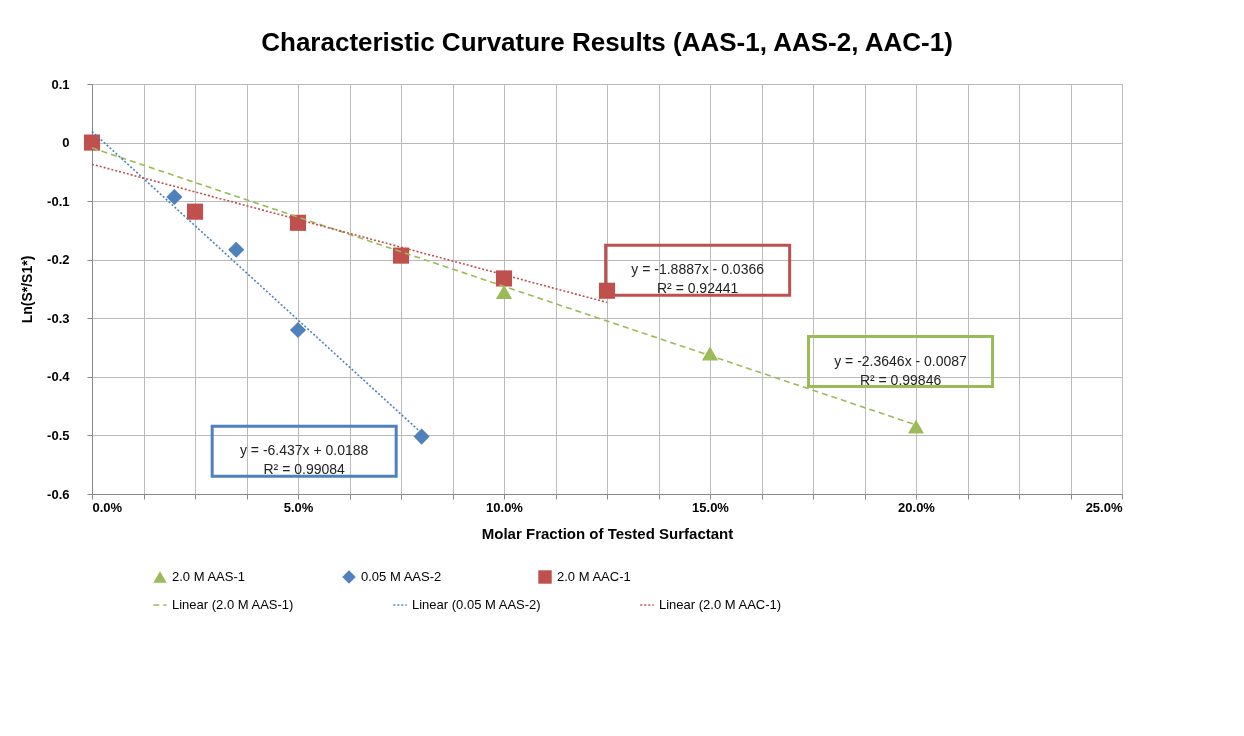 This screenshot has width=1244, height=736. Describe the element at coordinates (58, 435) in the screenshot. I see `y-tick-label: -0.5` at that location.